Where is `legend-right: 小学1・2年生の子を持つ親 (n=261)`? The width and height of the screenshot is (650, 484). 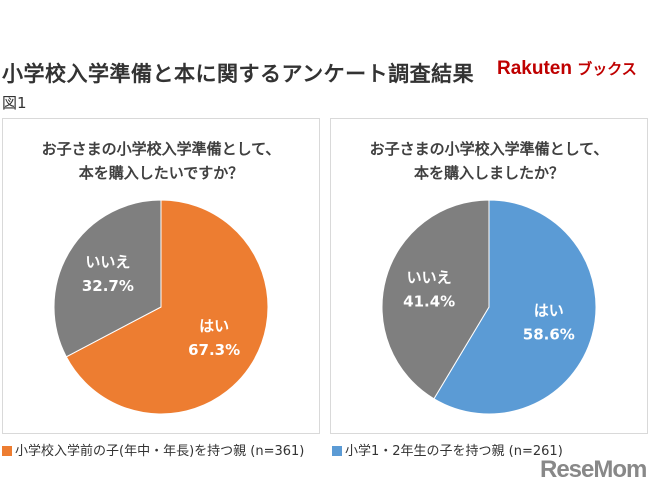
legend-right: 小学1・2年生の子を持つ親 (n=261) is located at coordinates (447, 449).